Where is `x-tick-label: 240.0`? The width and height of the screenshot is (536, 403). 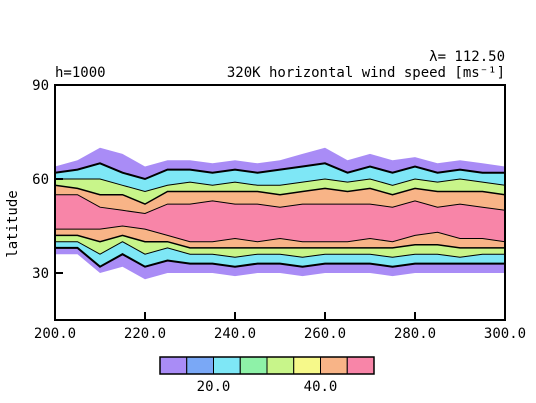
x-tick-label: 240.0 is located at coordinates (235, 334).